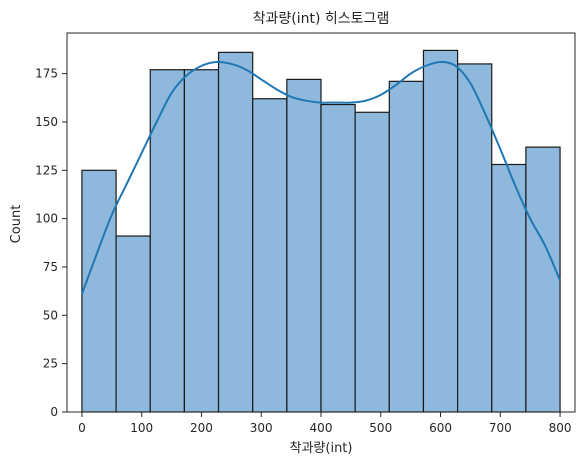 The width and height of the screenshot is (584, 466). What do you see at coordinates (261, 428) in the screenshot?
I see `x-tick-label: 300` at bounding box center [261, 428].